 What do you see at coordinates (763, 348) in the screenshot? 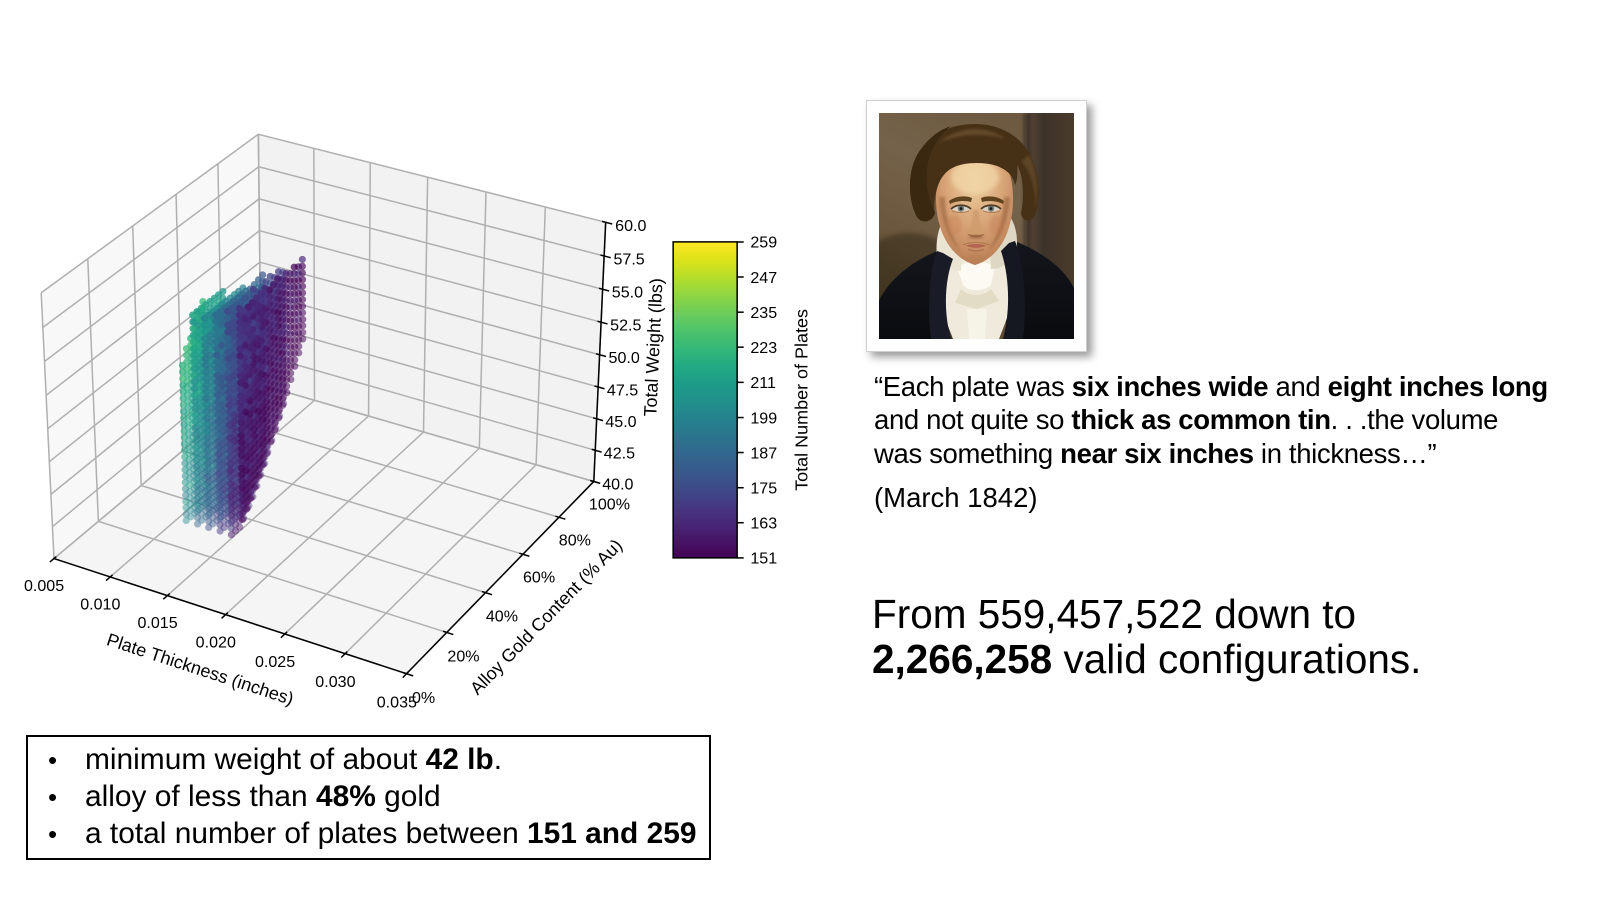
I see `svg-text: 223` at bounding box center [763, 348].